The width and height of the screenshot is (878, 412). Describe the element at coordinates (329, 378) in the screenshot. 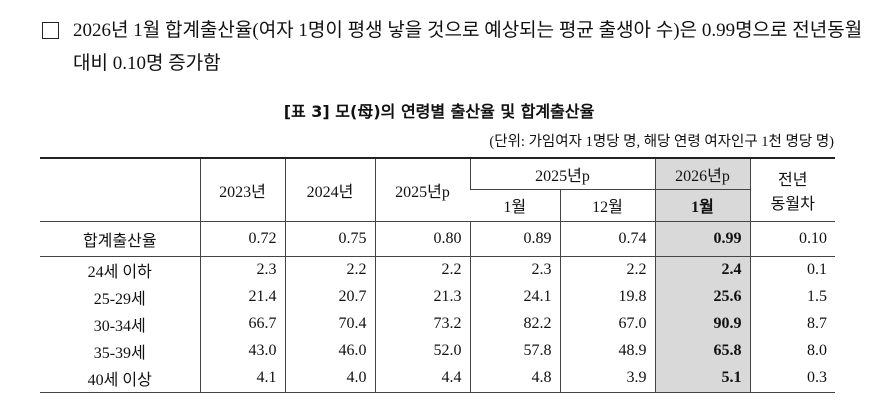

I see `value-cell: 4.0` at that location.